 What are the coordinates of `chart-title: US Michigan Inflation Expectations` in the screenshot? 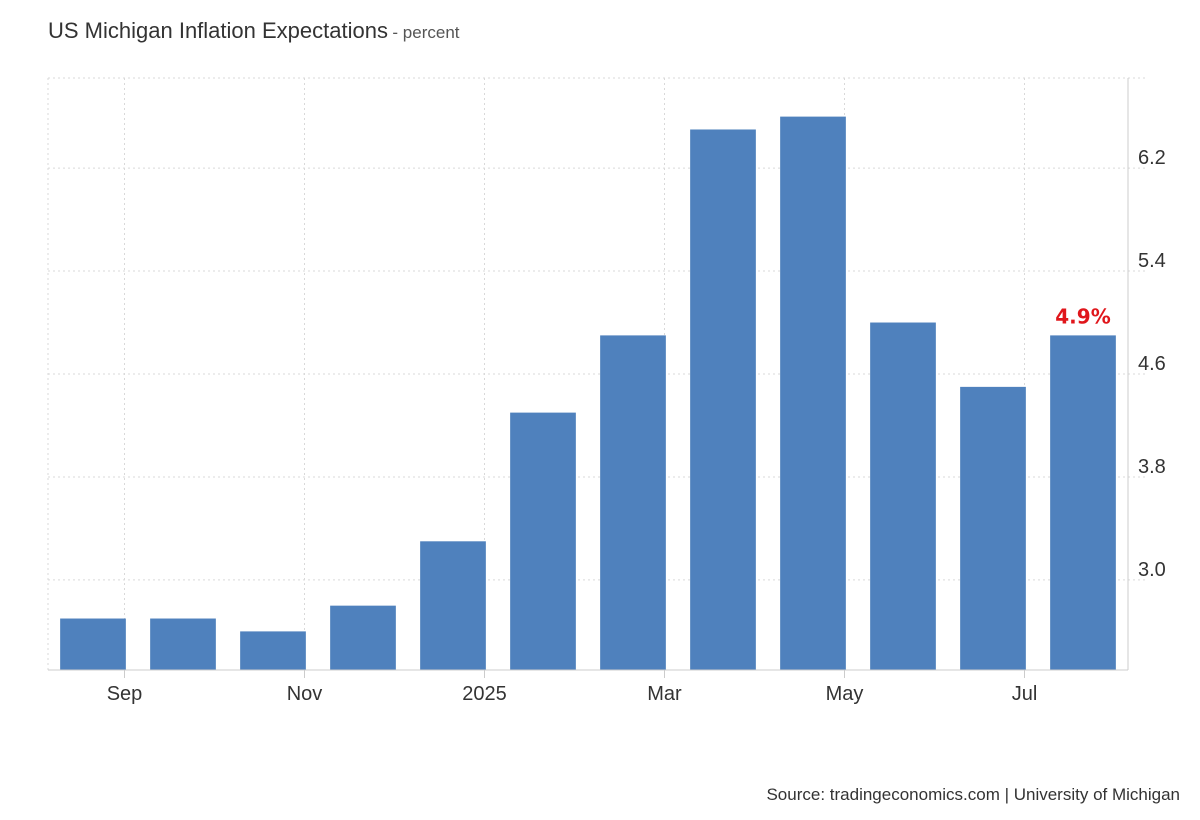 It's located at (218, 30).